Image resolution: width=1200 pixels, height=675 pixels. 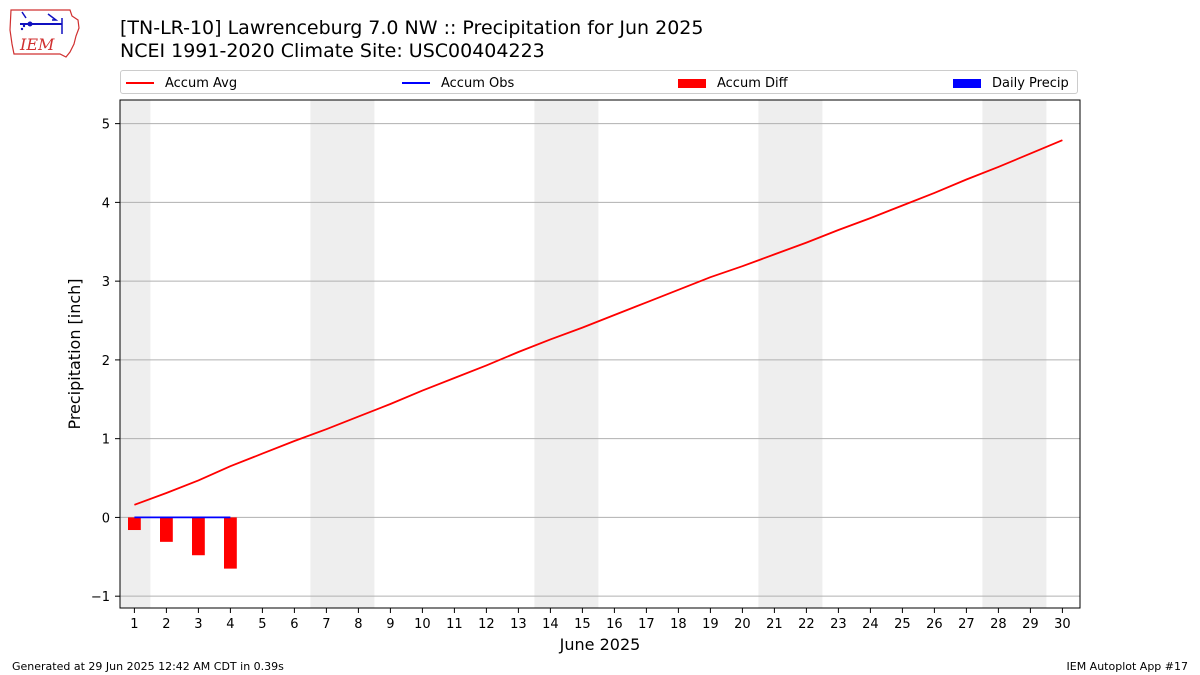 What do you see at coordinates (106, 203) in the screenshot?
I see `y-tick-label: 4` at bounding box center [106, 203].